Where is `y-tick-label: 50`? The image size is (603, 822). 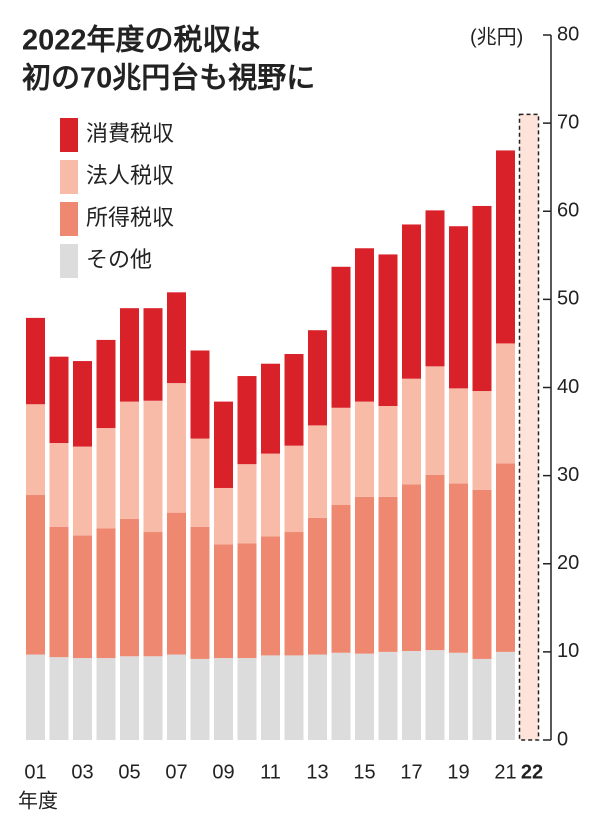 y-tick-label: 50 is located at coordinates (568, 299).